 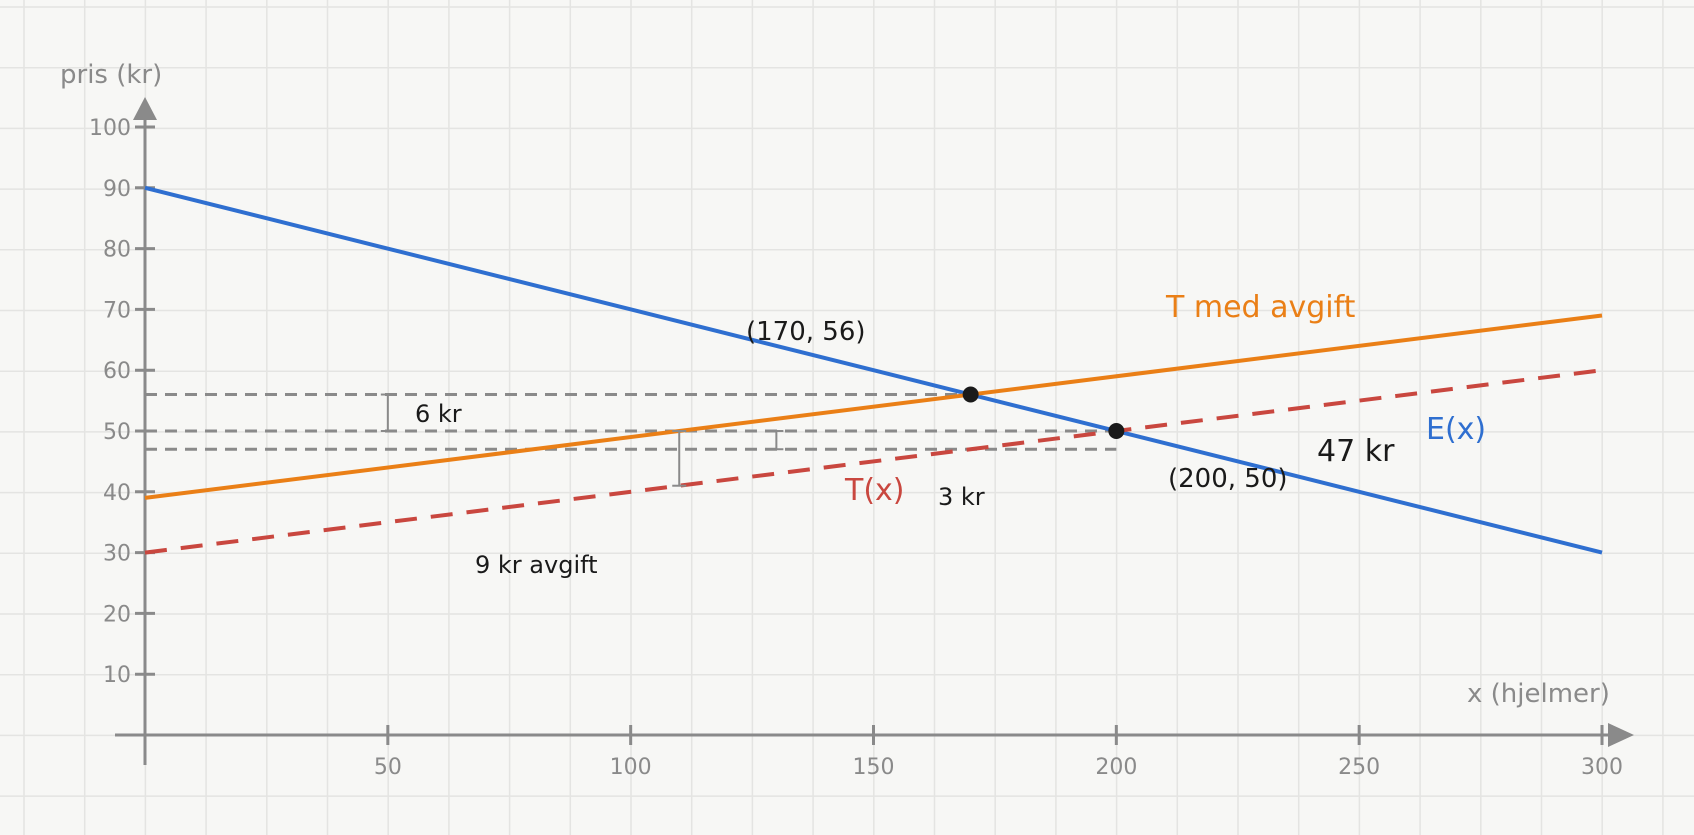 What do you see at coordinates (145, 108) in the screenshot?
I see `y-axis-arrow` at bounding box center [145, 108].